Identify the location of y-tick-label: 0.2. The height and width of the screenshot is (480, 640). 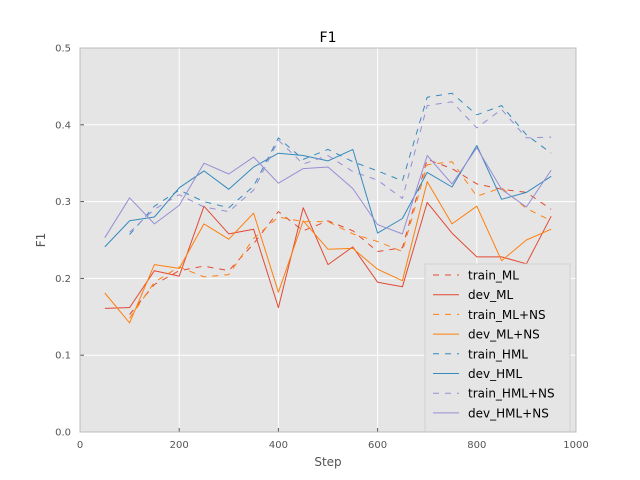
(63, 279).